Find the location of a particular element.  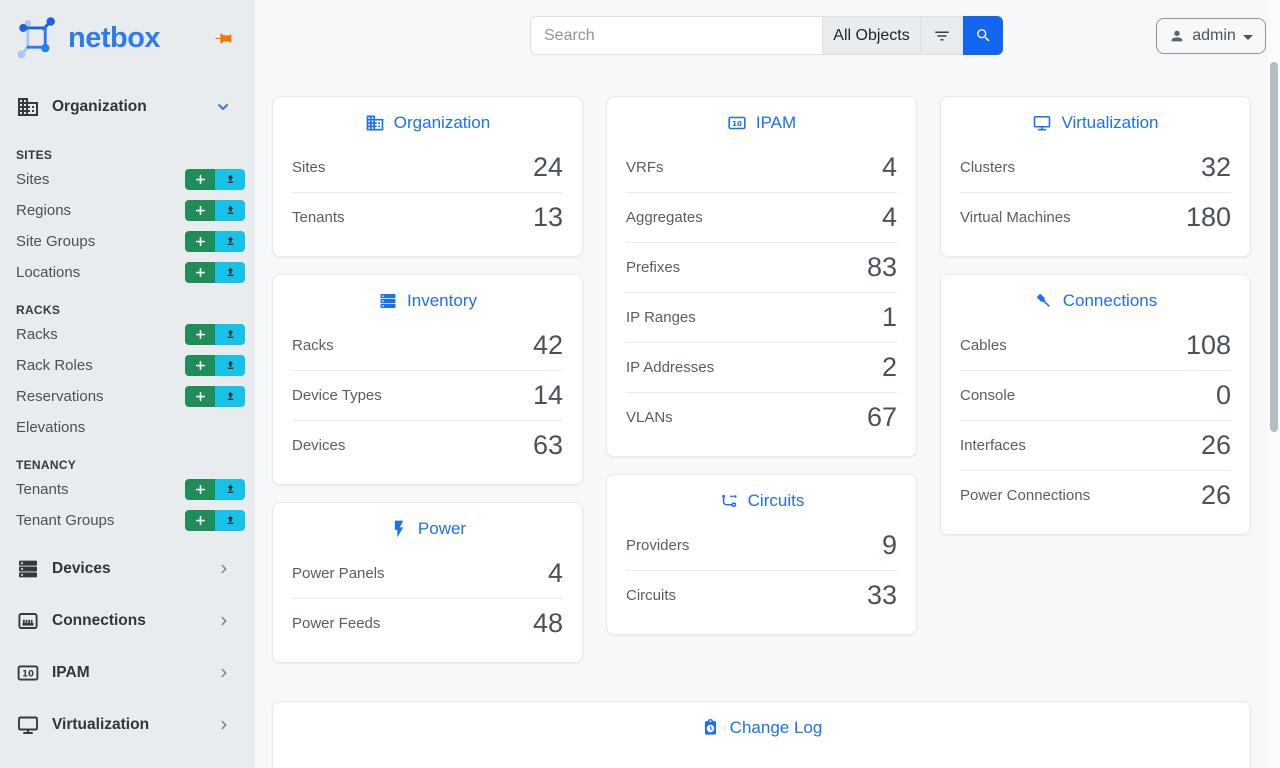

card-title-virtualization: Virtualization is located at coordinates (1095, 119).